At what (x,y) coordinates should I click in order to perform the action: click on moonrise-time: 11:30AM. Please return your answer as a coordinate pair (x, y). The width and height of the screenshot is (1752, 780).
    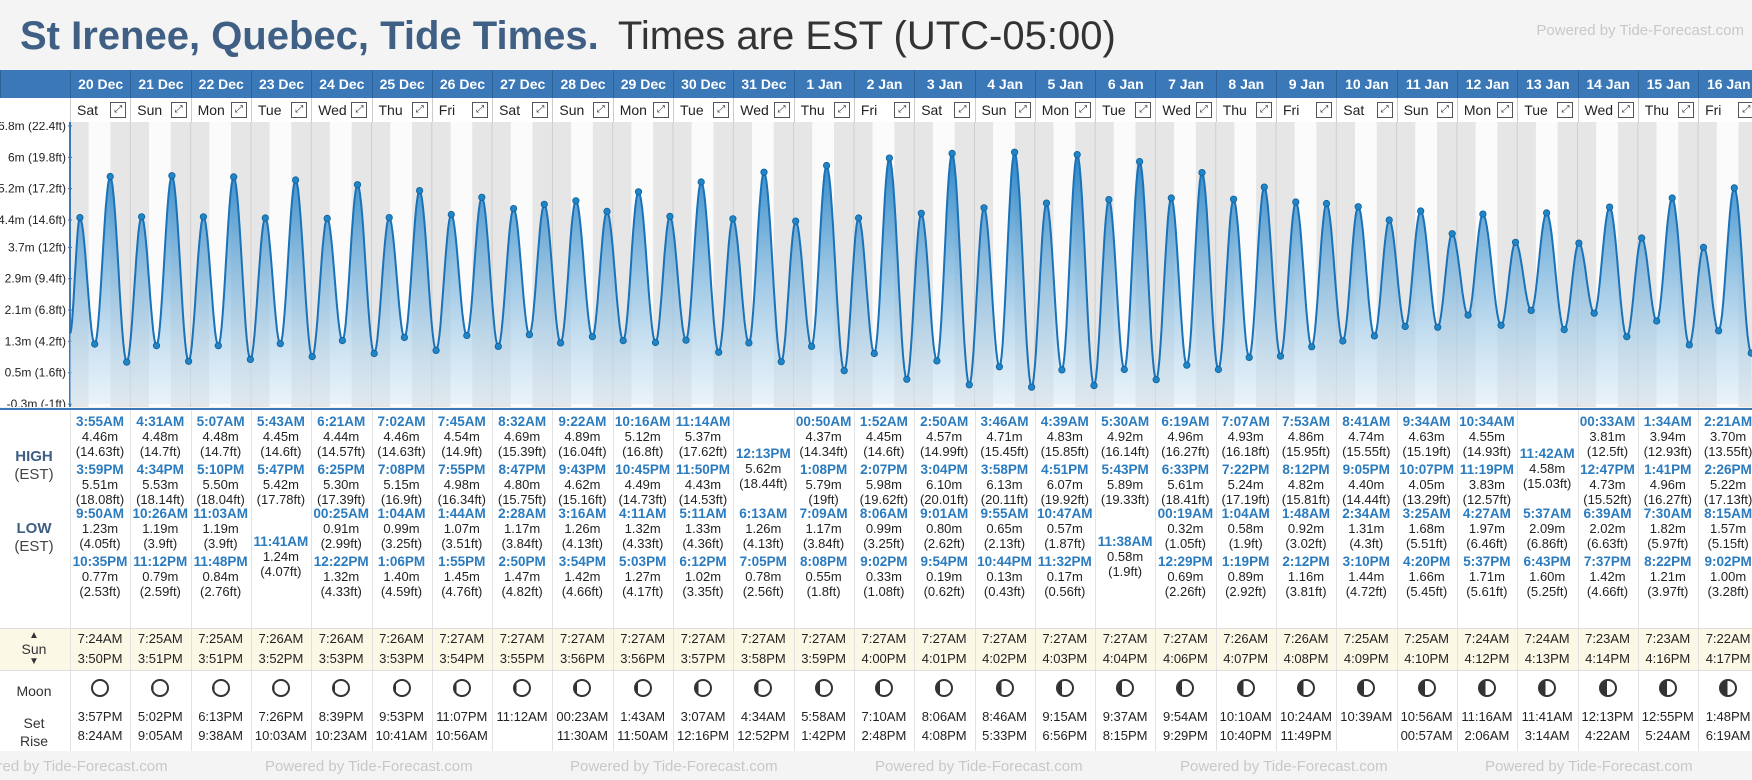
    Looking at the image, I should click on (582, 735).